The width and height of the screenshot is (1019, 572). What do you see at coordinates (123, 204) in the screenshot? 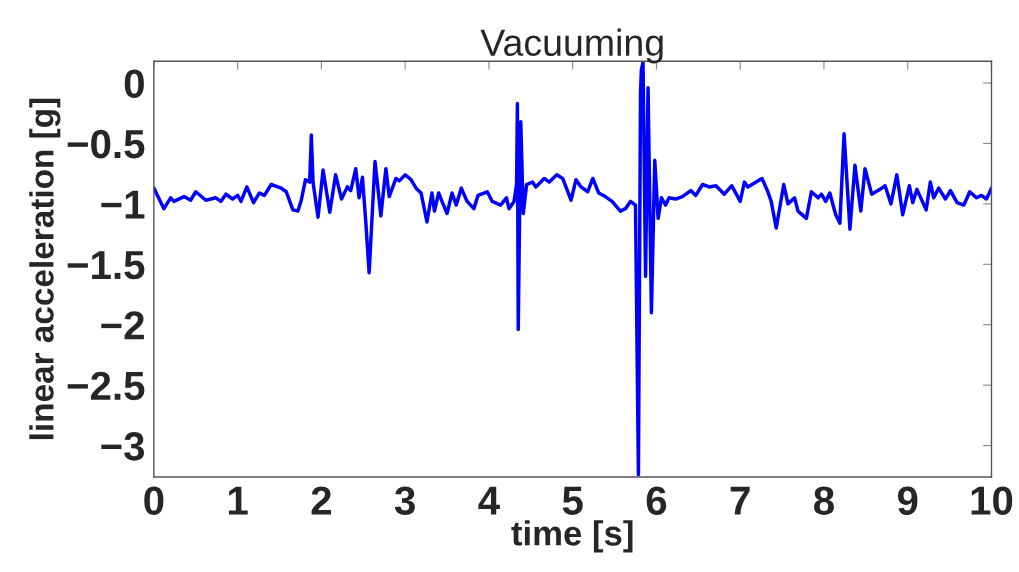
I see `y-tick-label: −1` at bounding box center [123, 204].